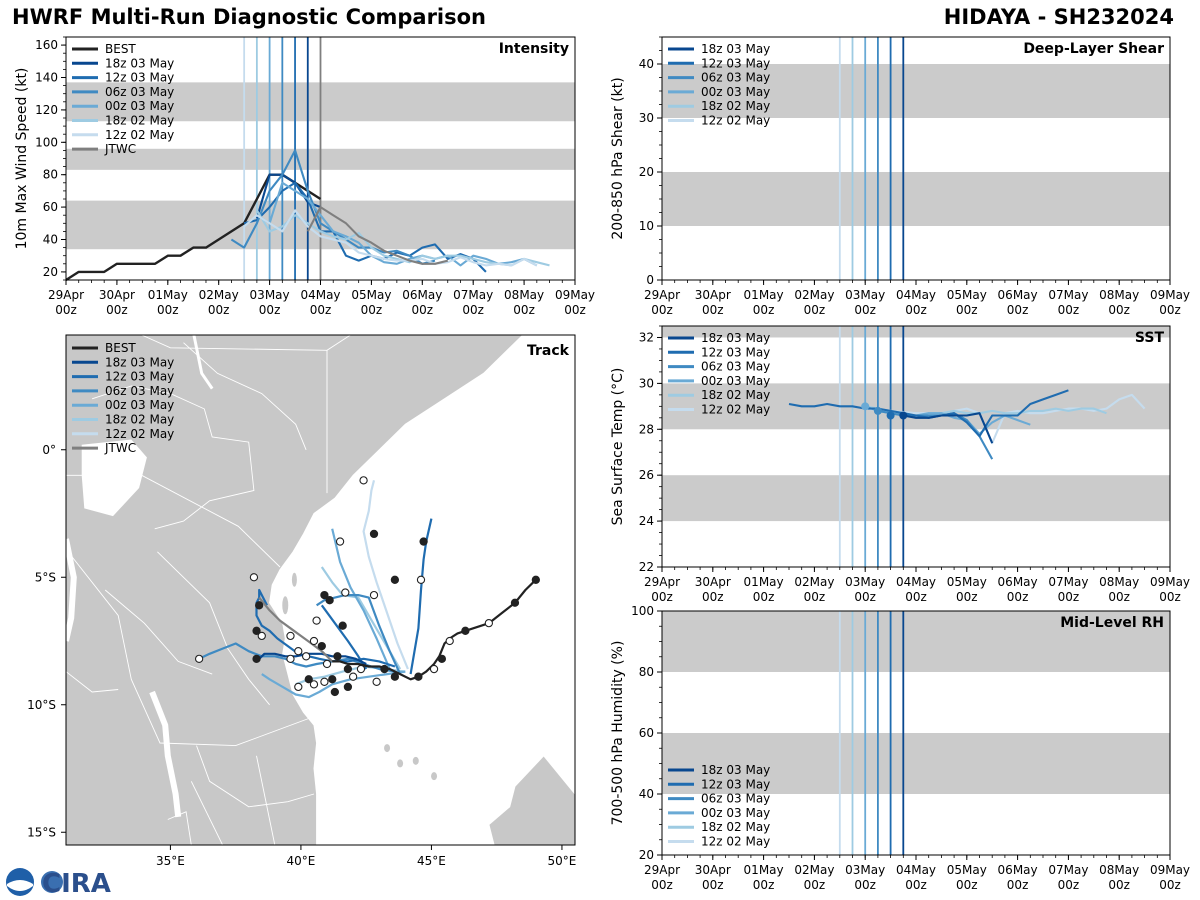  Describe the element at coordinates (58, 883) in the screenshot. I see `cira-logo: CIRA` at that location.